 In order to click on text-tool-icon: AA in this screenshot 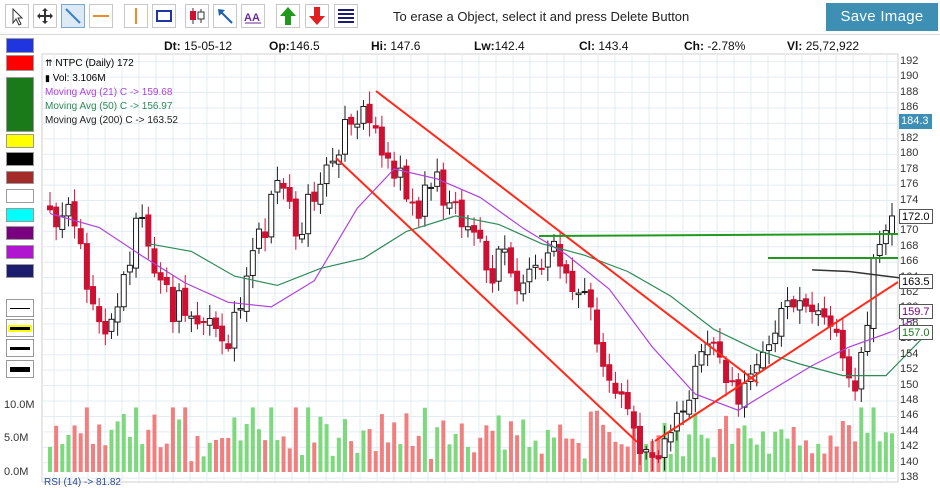, I will do `click(253, 16)`.